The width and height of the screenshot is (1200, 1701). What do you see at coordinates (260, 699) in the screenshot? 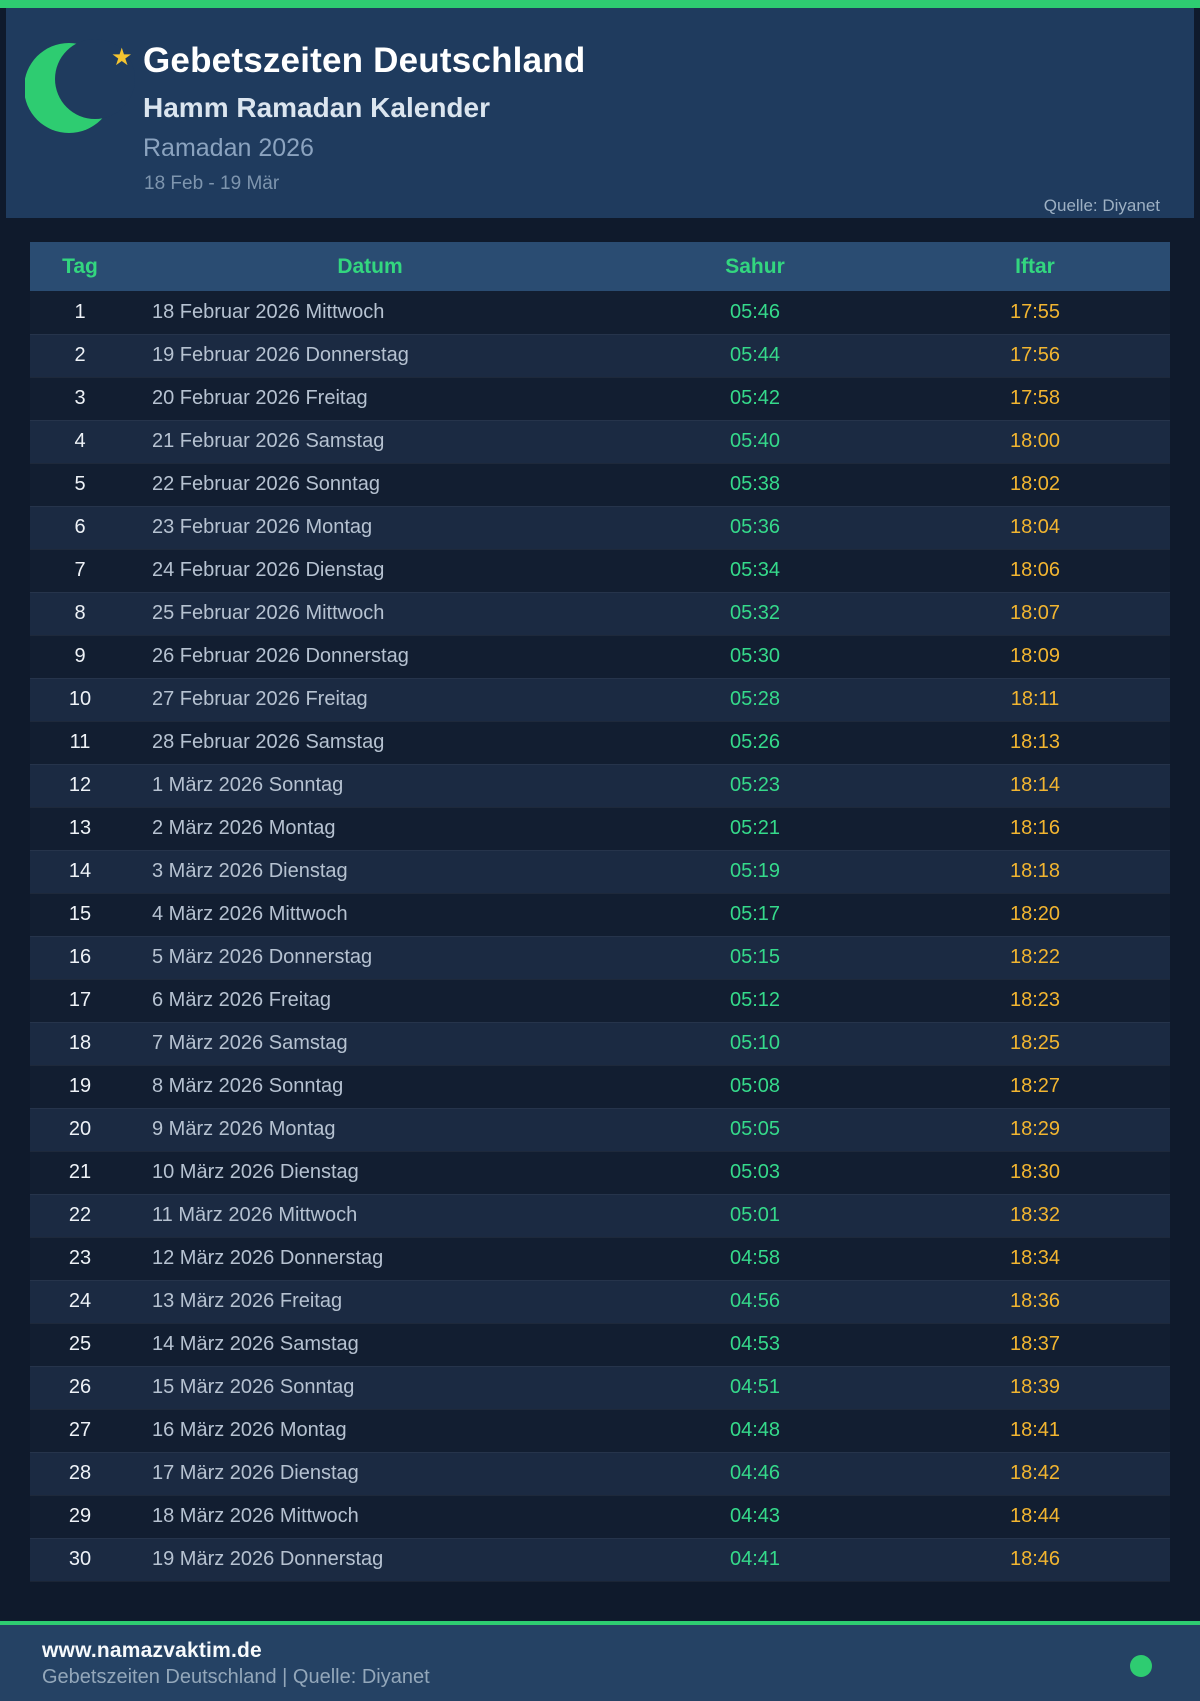
I see `date-cell: 27 Februar 2026 Freitag` at bounding box center [260, 699].